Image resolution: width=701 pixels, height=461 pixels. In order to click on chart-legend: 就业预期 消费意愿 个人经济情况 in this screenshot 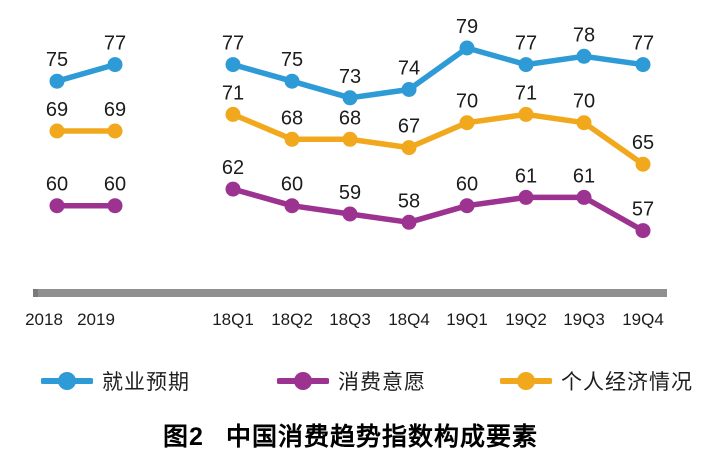, I will do `click(371, 382)`.